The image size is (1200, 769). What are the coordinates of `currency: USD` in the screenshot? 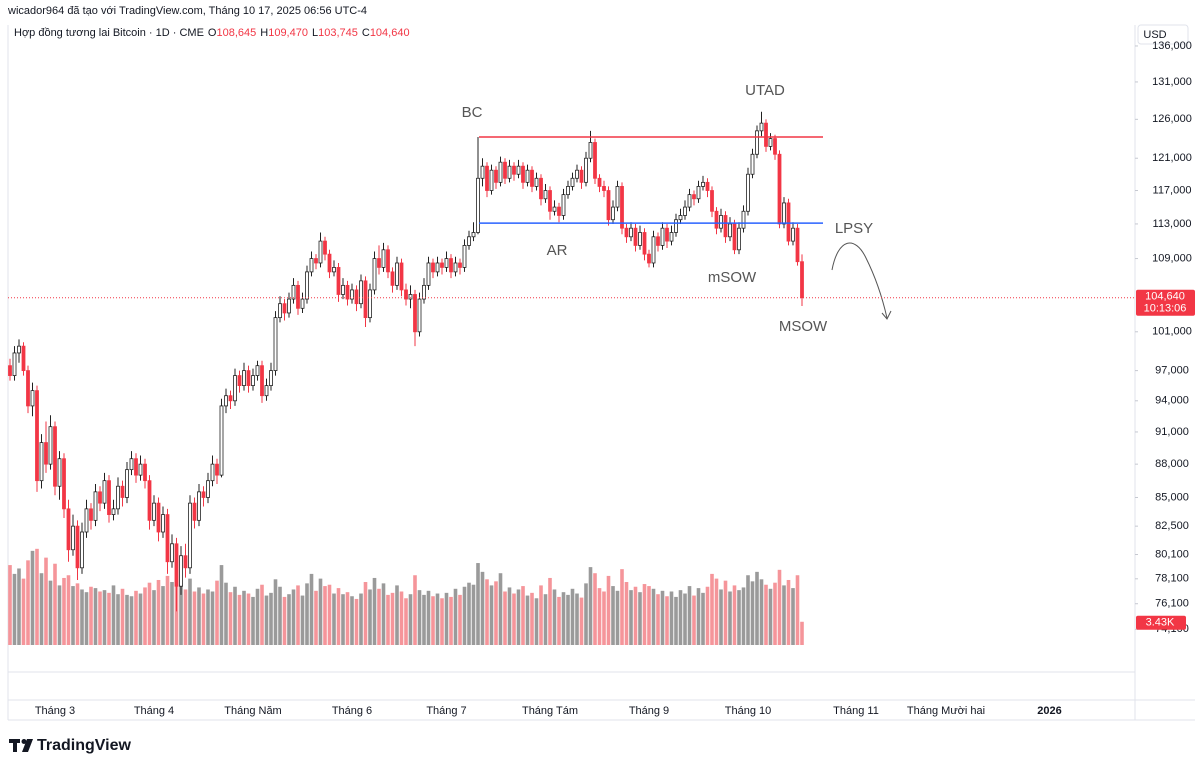 It's located at (1154, 35).